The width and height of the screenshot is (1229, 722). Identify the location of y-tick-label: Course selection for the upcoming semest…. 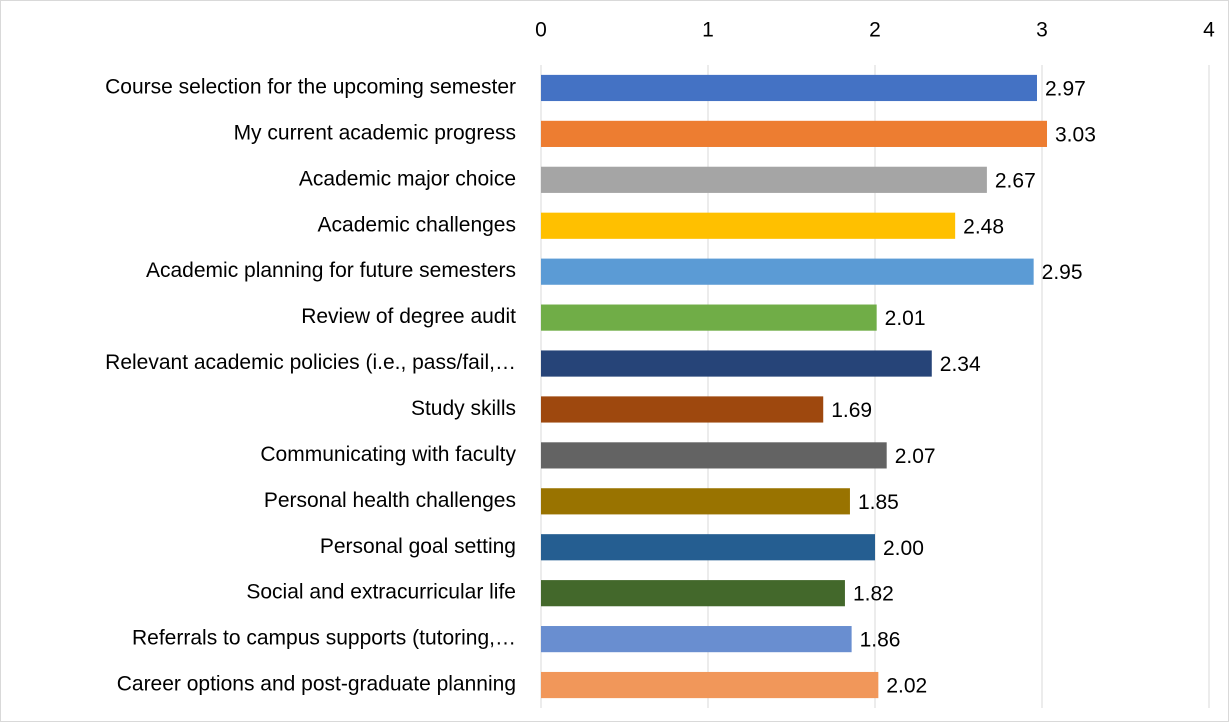
(310, 87).